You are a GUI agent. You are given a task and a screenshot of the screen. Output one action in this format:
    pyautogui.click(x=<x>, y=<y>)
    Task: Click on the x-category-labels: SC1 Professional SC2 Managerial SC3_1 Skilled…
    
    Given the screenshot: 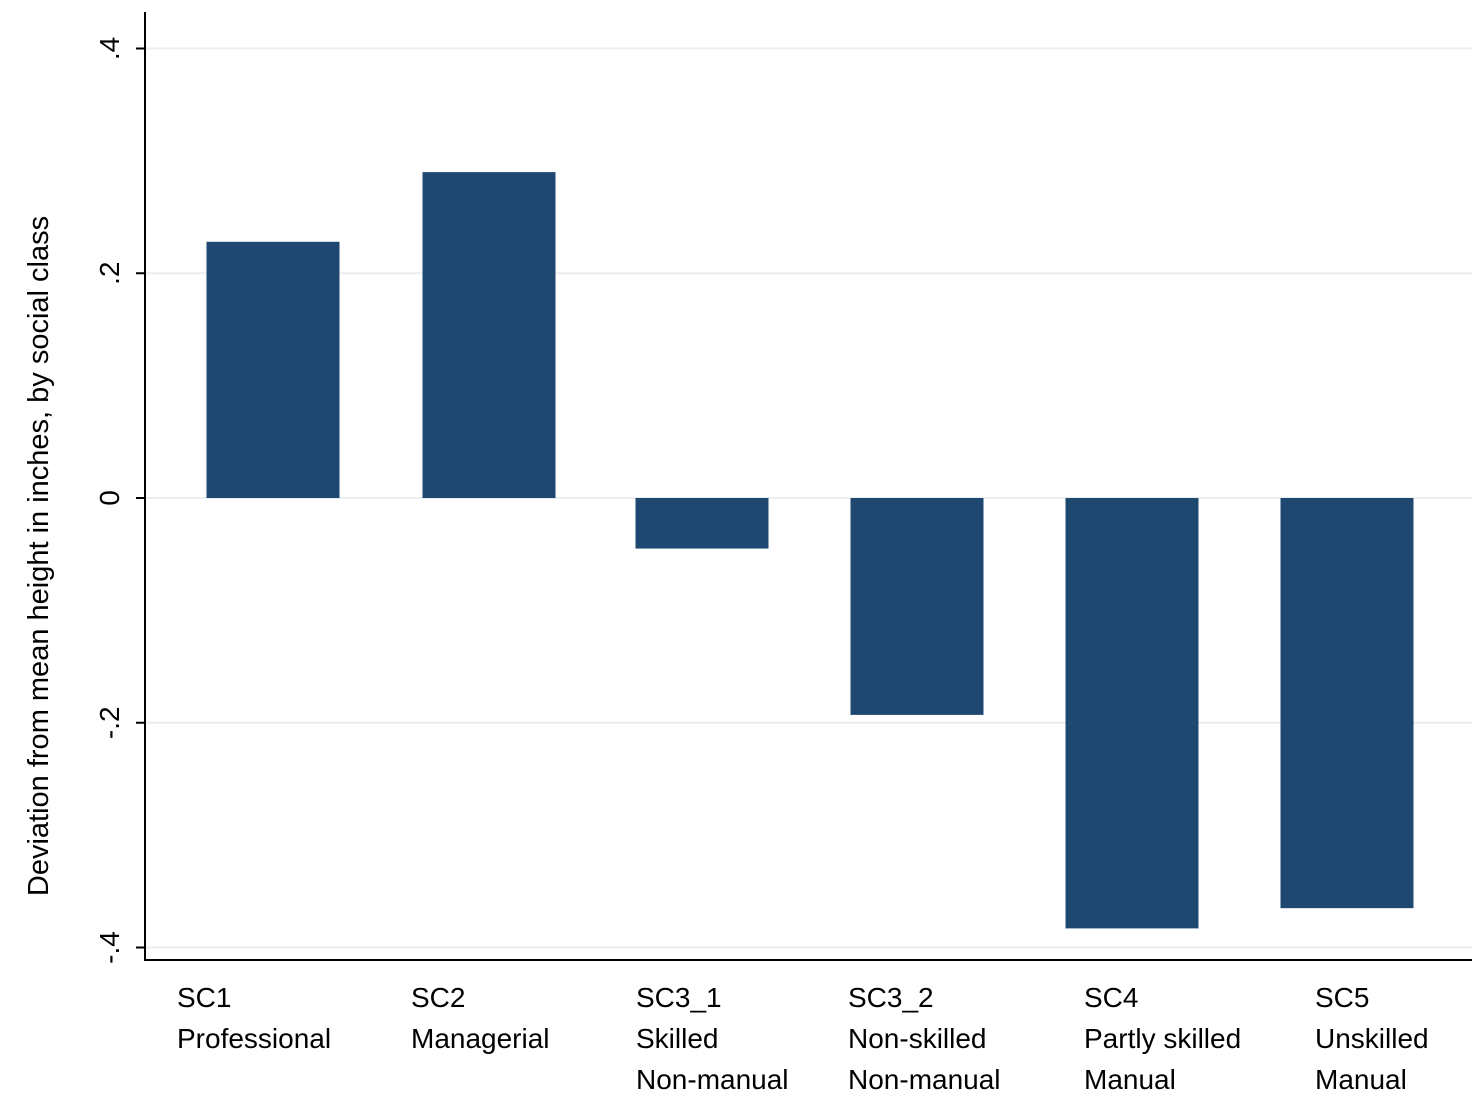 What is the action you would take?
    pyautogui.click(x=803, y=1038)
    